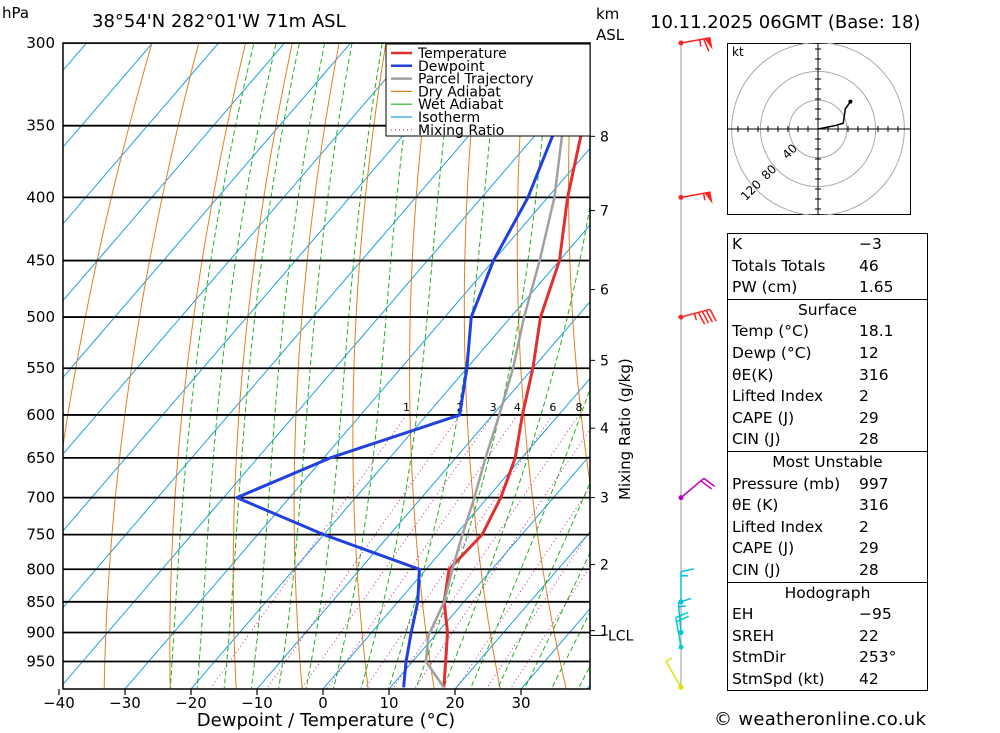 This screenshot has height=733, width=1000. I want to click on stmdir-row: StmDir 253°, so click(814, 657).